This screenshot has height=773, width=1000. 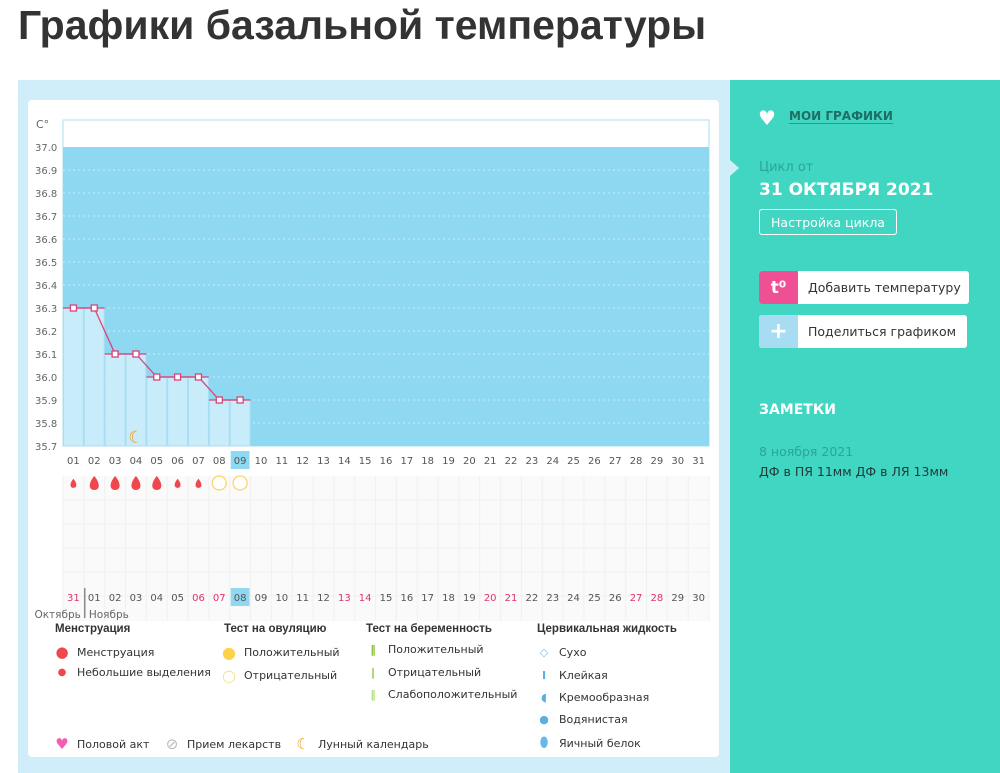 What do you see at coordinates (615, 598) in the screenshot?
I see `date-label: 26` at bounding box center [615, 598].